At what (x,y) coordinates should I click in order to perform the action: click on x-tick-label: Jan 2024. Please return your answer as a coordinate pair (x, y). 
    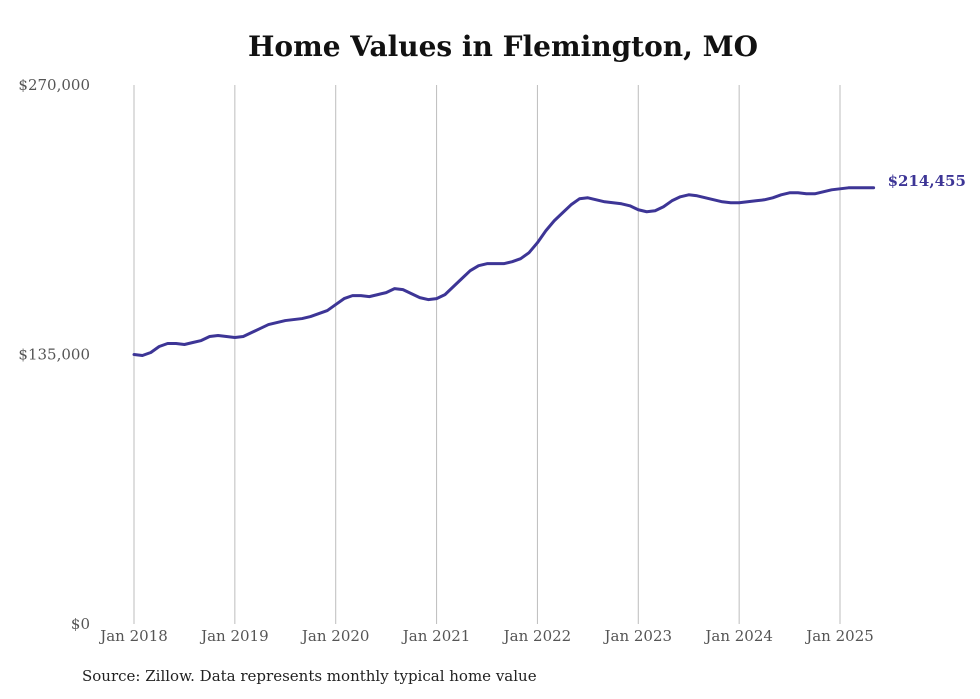
    Looking at the image, I should click on (738, 636).